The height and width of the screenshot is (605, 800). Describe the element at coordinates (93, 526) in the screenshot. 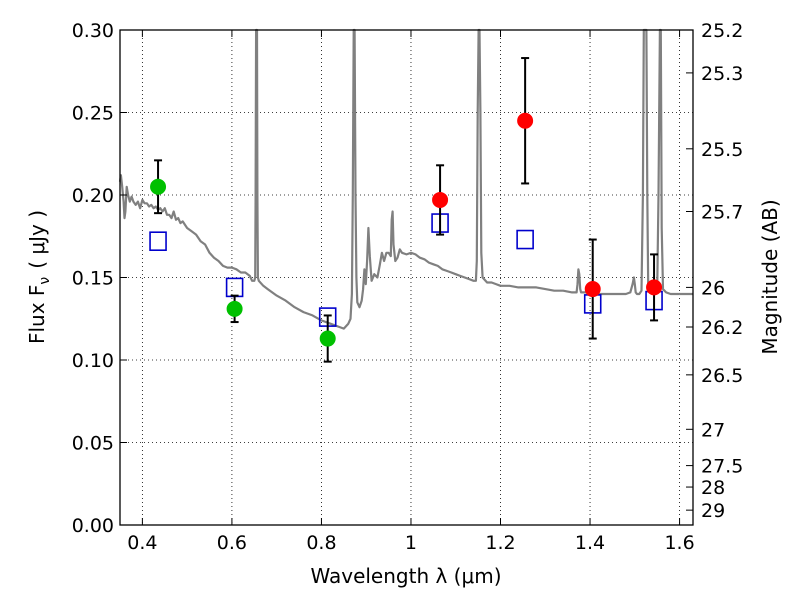

I see `y-tick-label: 0.00` at that location.